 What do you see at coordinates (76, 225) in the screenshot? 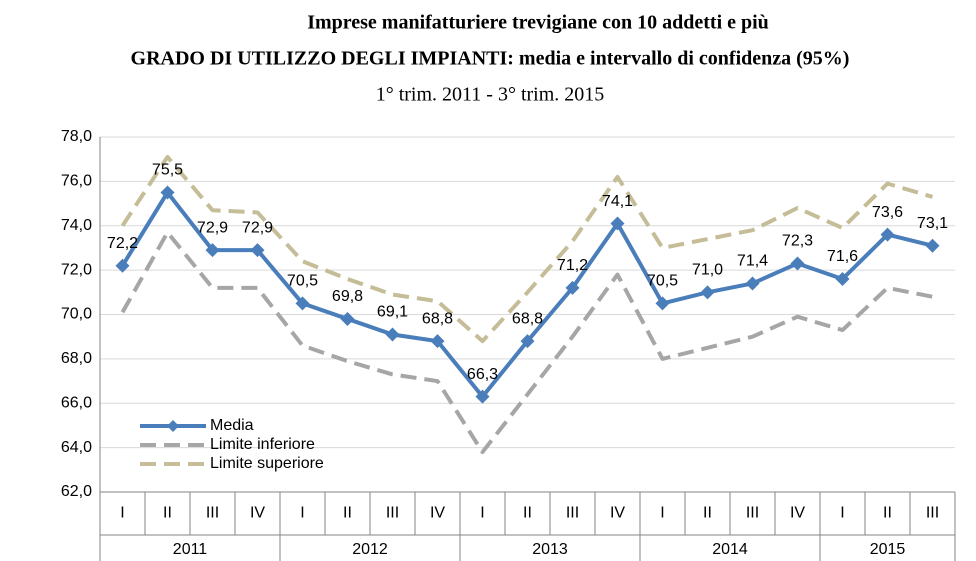
I see `y-tick-label: 74,0` at bounding box center [76, 225].